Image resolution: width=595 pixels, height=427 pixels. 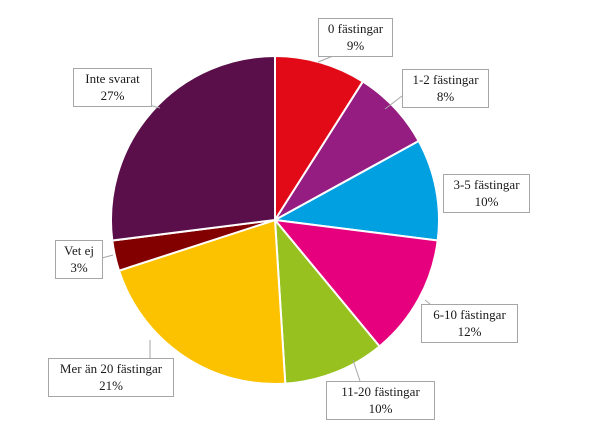 What do you see at coordinates (79, 267) in the screenshot?
I see `slice-percent-label: 3%` at bounding box center [79, 267].